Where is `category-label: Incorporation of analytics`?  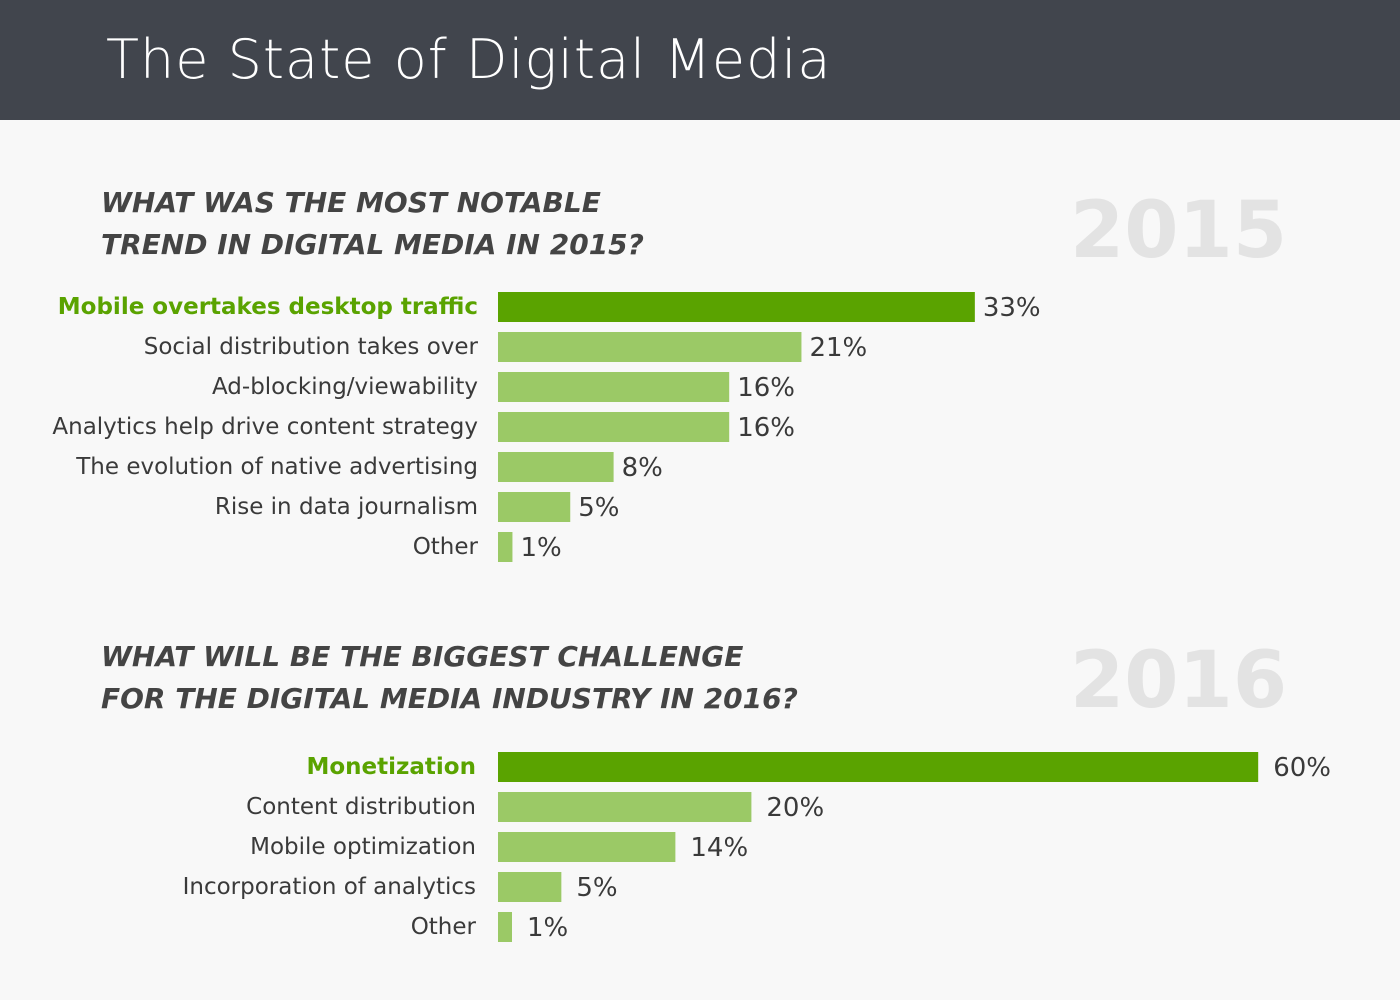
category-label: Incorporation of analytics is located at coordinates (329, 887).